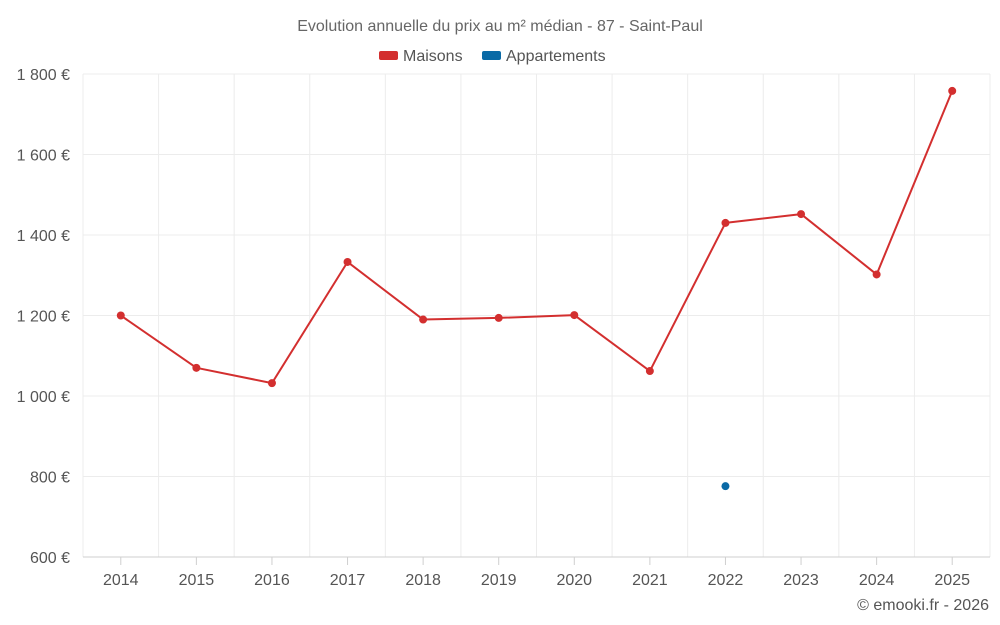 Image resolution: width=1000 pixels, height=625 pixels. I want to click on y-tick-label: 1 800 €, so click(43, 75).